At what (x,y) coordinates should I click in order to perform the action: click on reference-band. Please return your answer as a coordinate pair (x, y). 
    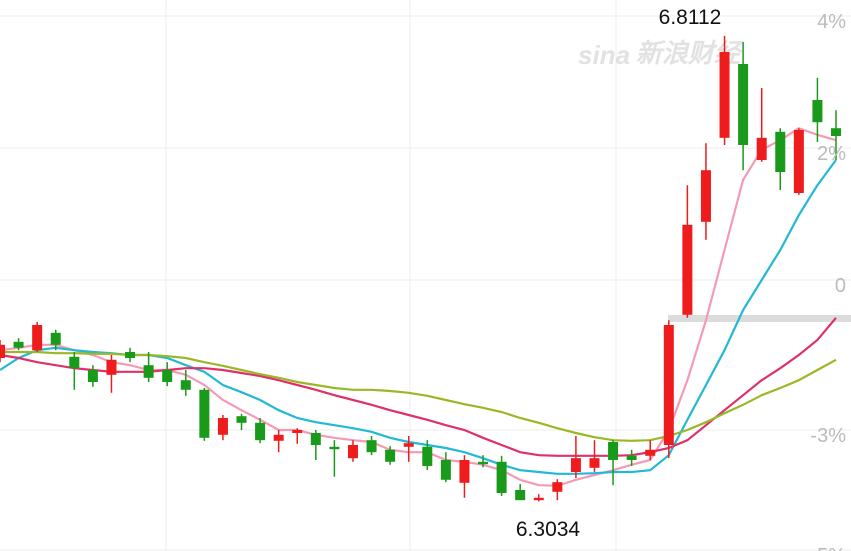
    Looking at the image, I should click on (759, 318).